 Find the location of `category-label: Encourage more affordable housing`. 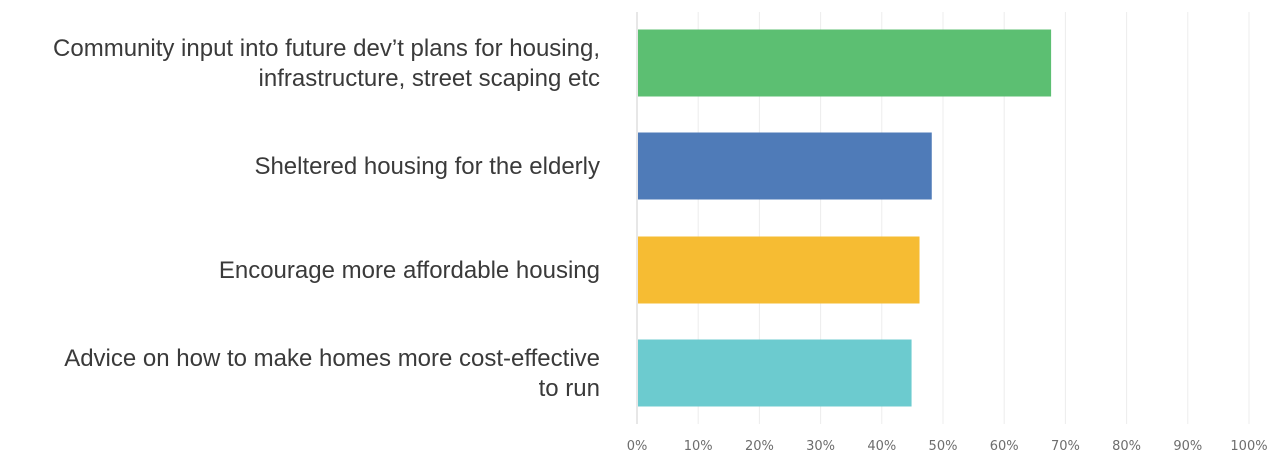

category-label: Encourage more affordable housing is located at coordinates (409, 270).